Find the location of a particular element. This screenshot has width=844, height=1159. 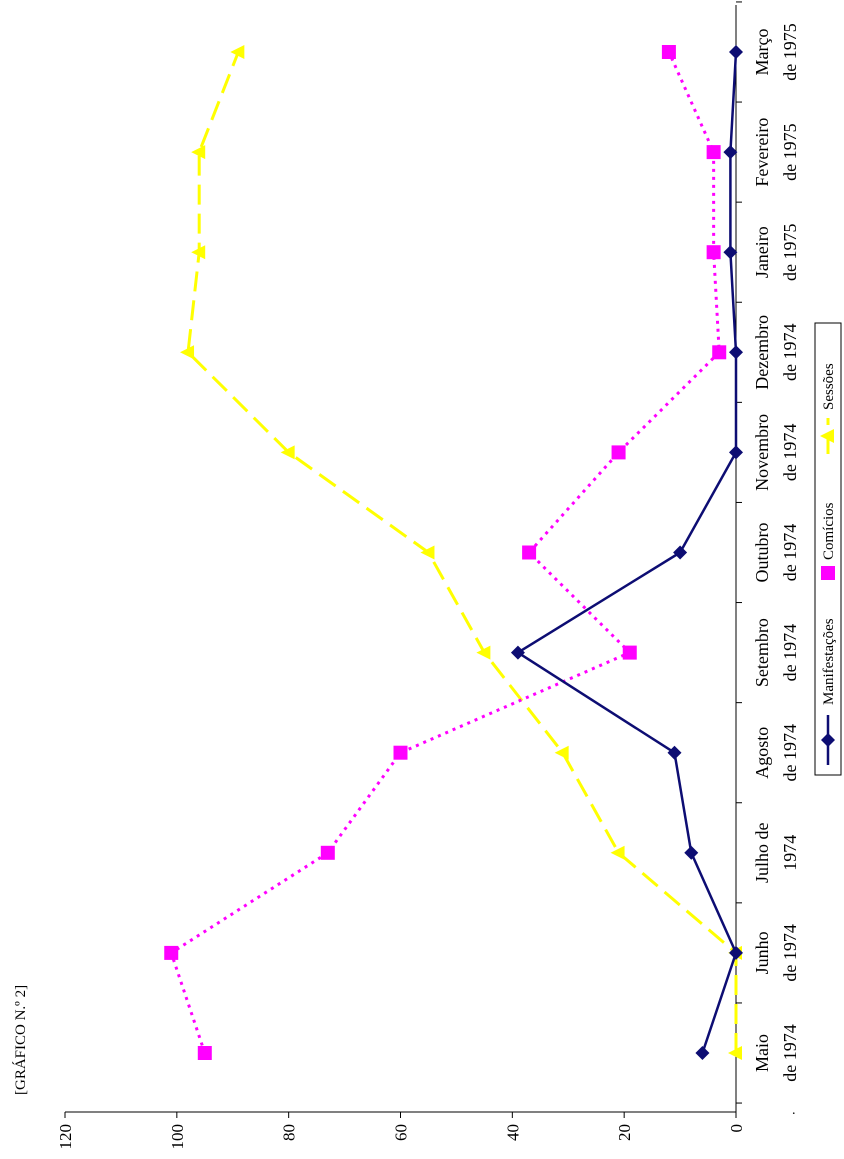

category-tick-label: Novembro is located at coordinates (762, 452).